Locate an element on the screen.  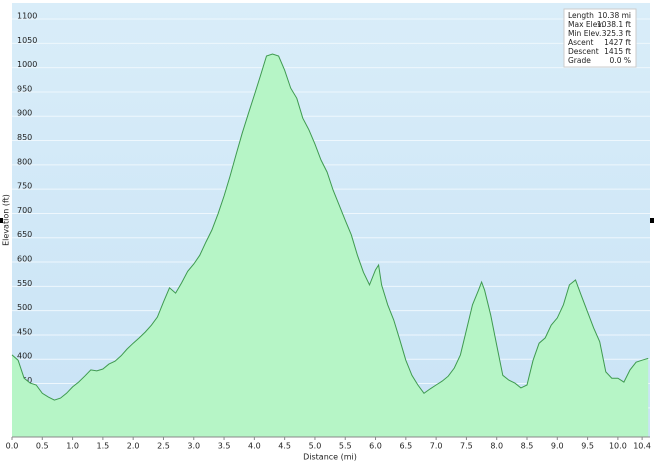
y-tick-label: 450 is located at coordinates (24, 331).